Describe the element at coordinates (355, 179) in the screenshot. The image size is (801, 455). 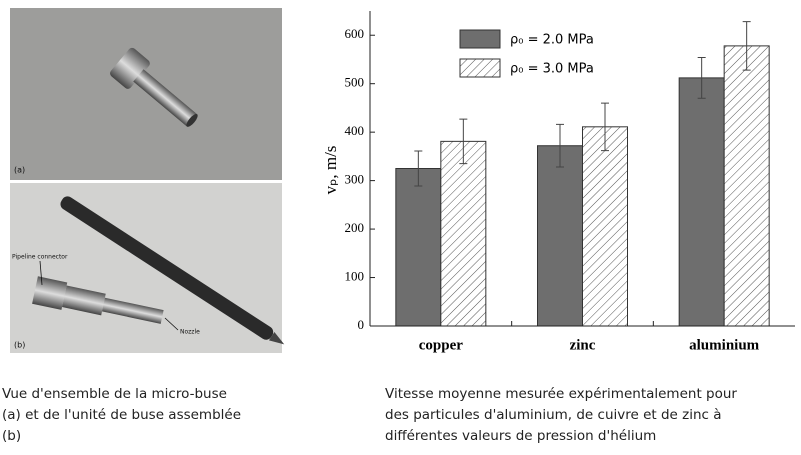
I see `y-tick-label: 300` at that location.